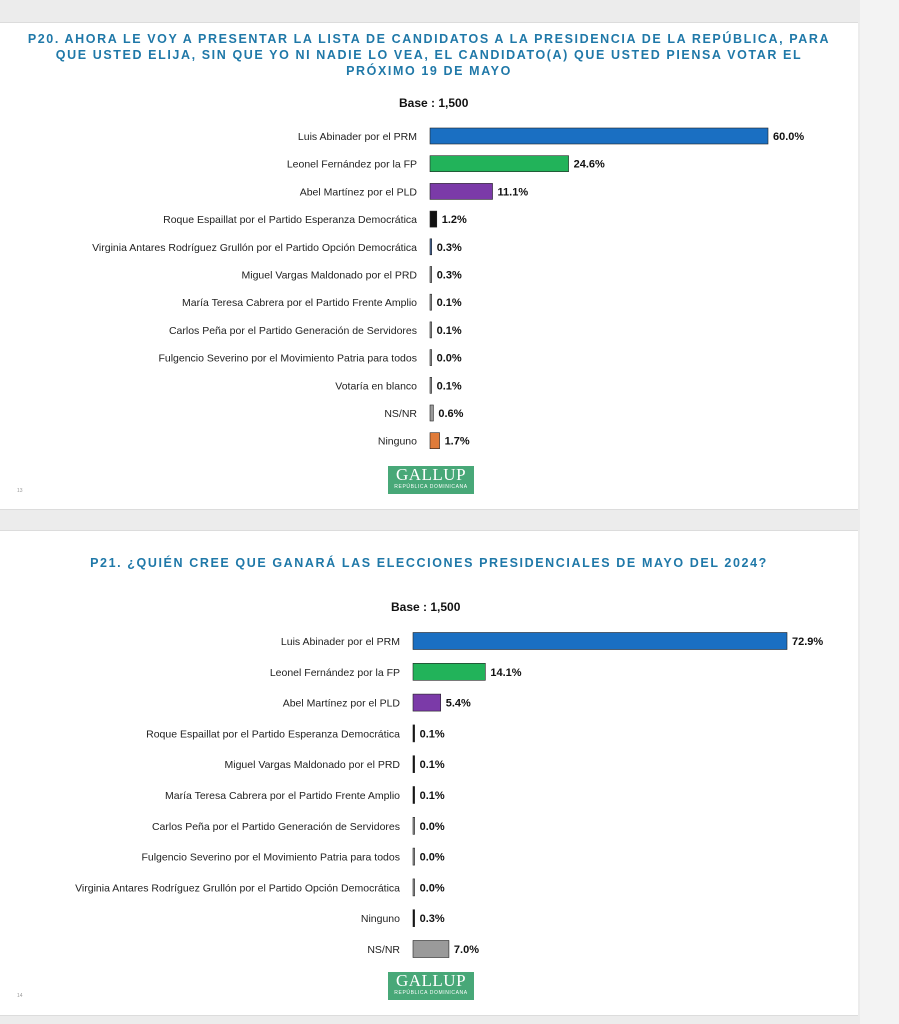  Describe the element at coordinates (879, 512) in the screenshot. I see `side-strip` at that location.